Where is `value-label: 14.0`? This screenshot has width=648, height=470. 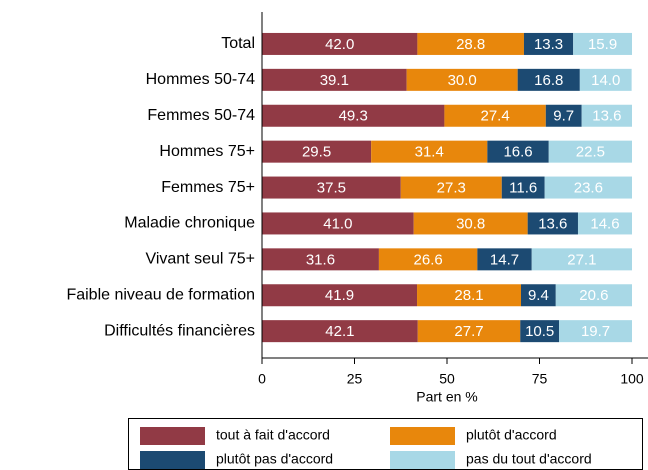
value-label: 14.0 is located at coordinates (605, 80).